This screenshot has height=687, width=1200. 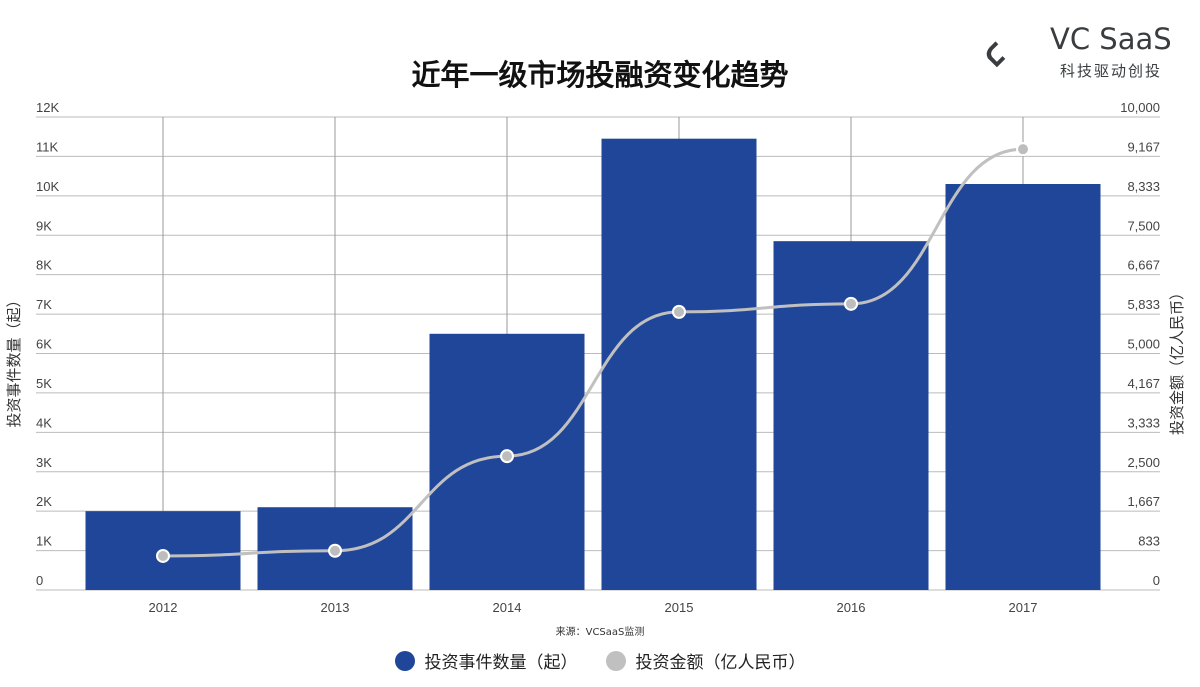 I want to click on source-note: 来源：VCSaaS监测, so click(x=600, y=632).